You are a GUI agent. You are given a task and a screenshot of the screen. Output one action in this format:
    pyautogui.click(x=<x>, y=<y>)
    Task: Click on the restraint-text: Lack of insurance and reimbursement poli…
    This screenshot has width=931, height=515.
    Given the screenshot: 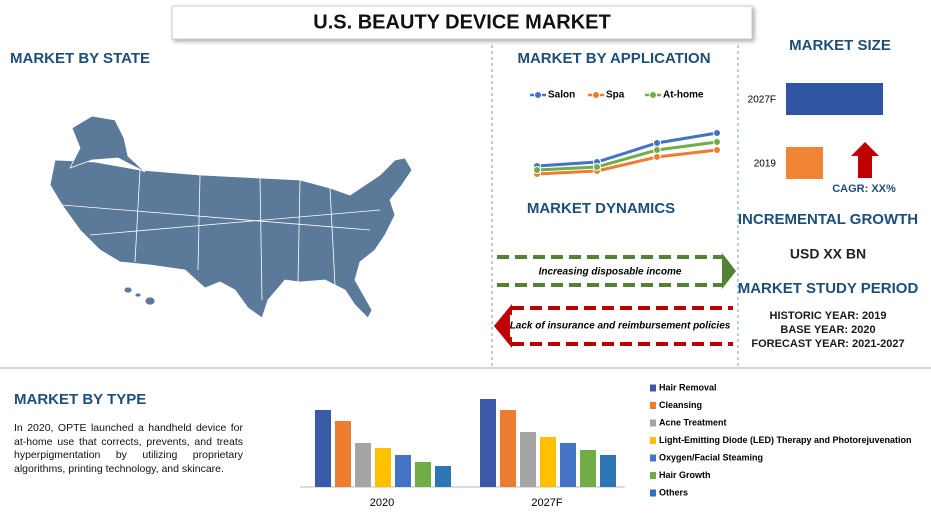 What is the action you would take?
    pyautogui.click(x=620, y=326)
    